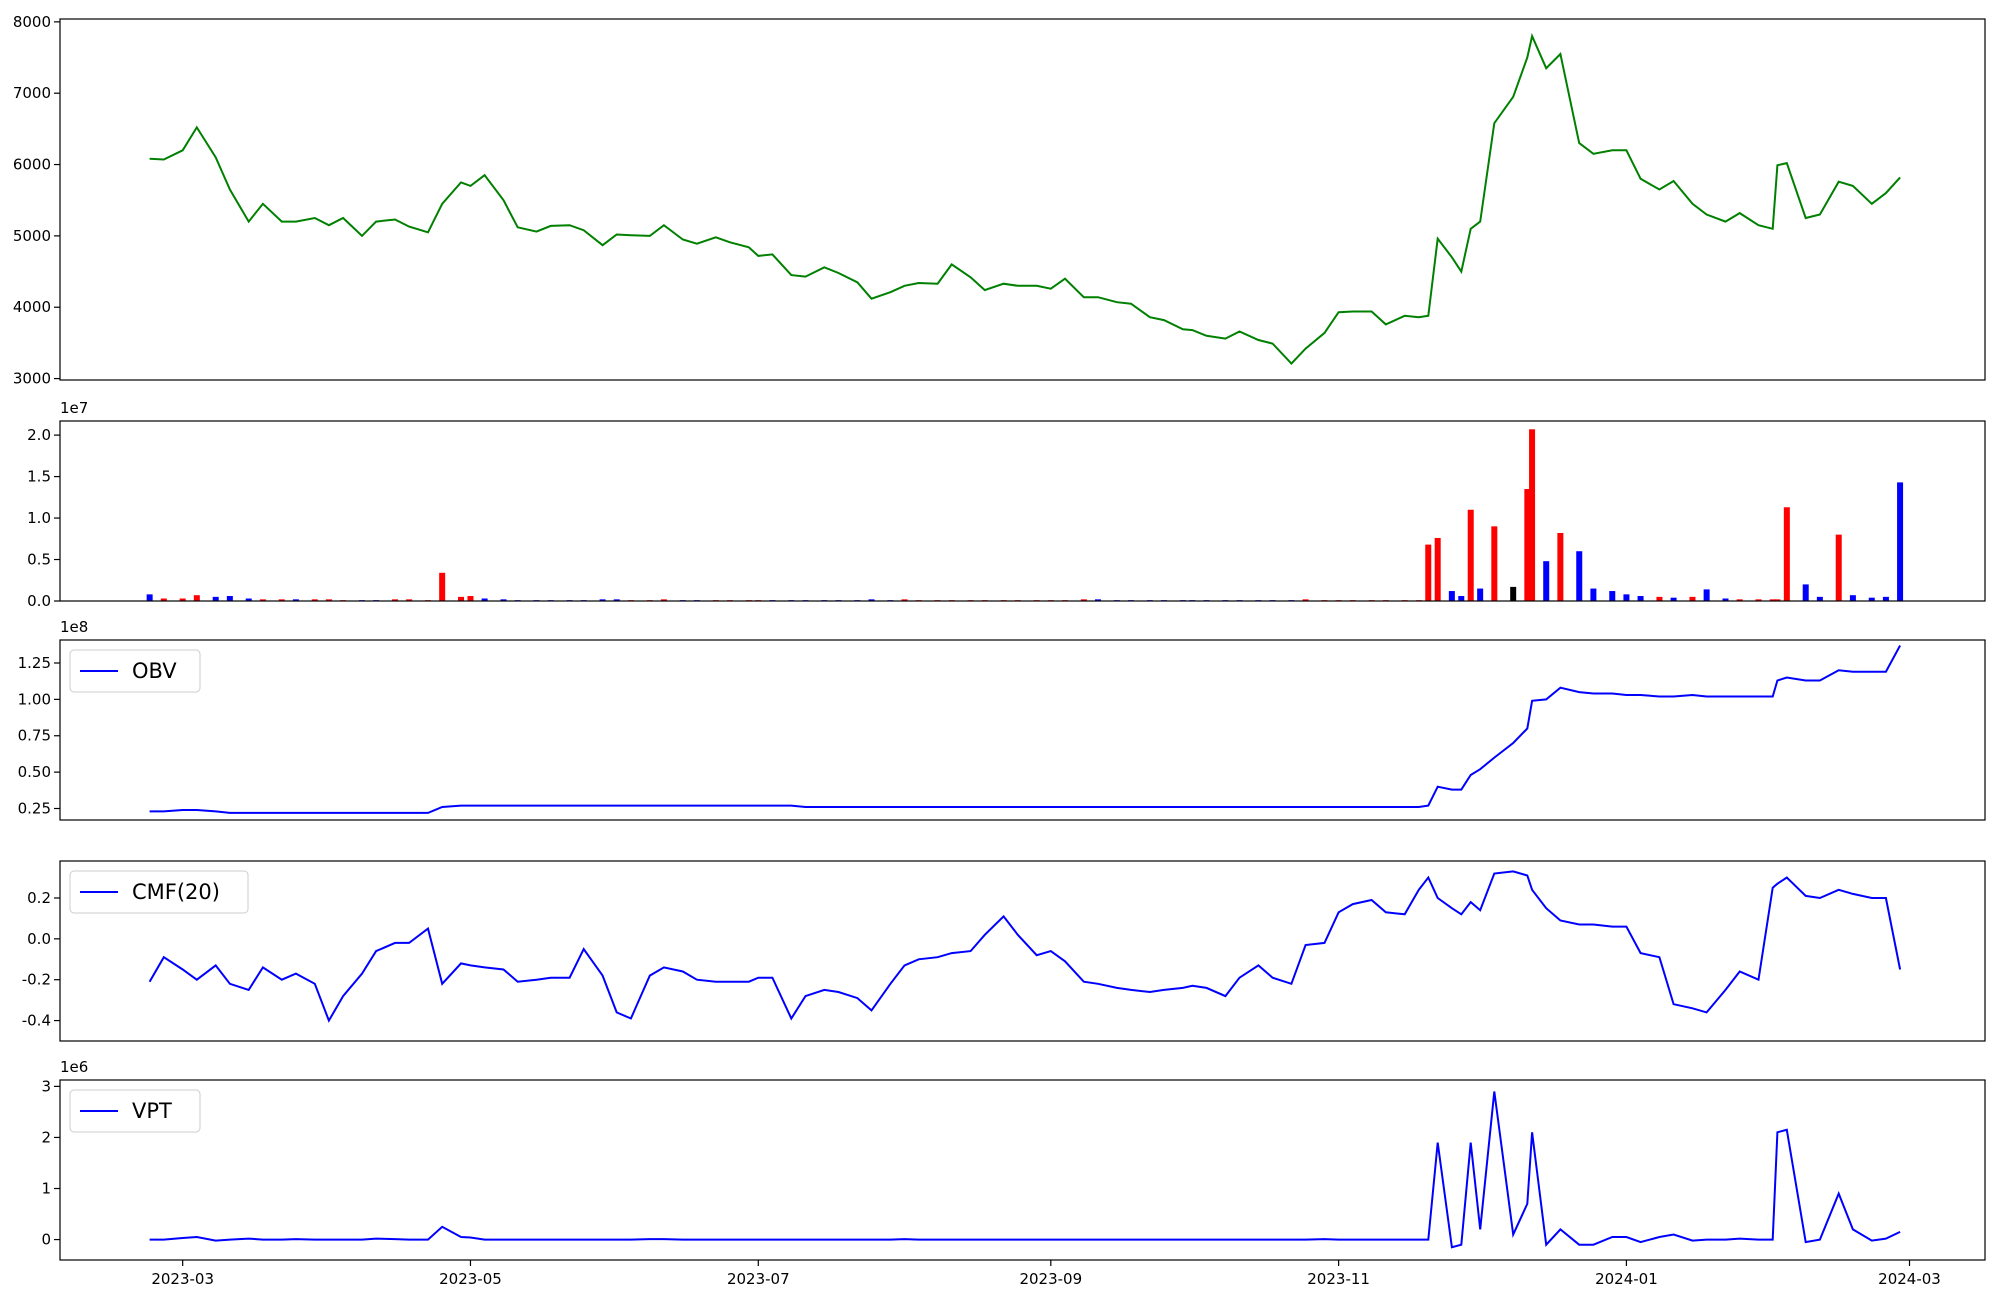 This screenshot has width=2000, height=1304. I want to click on axis-offset-label: 1e7, so click(74, 408).